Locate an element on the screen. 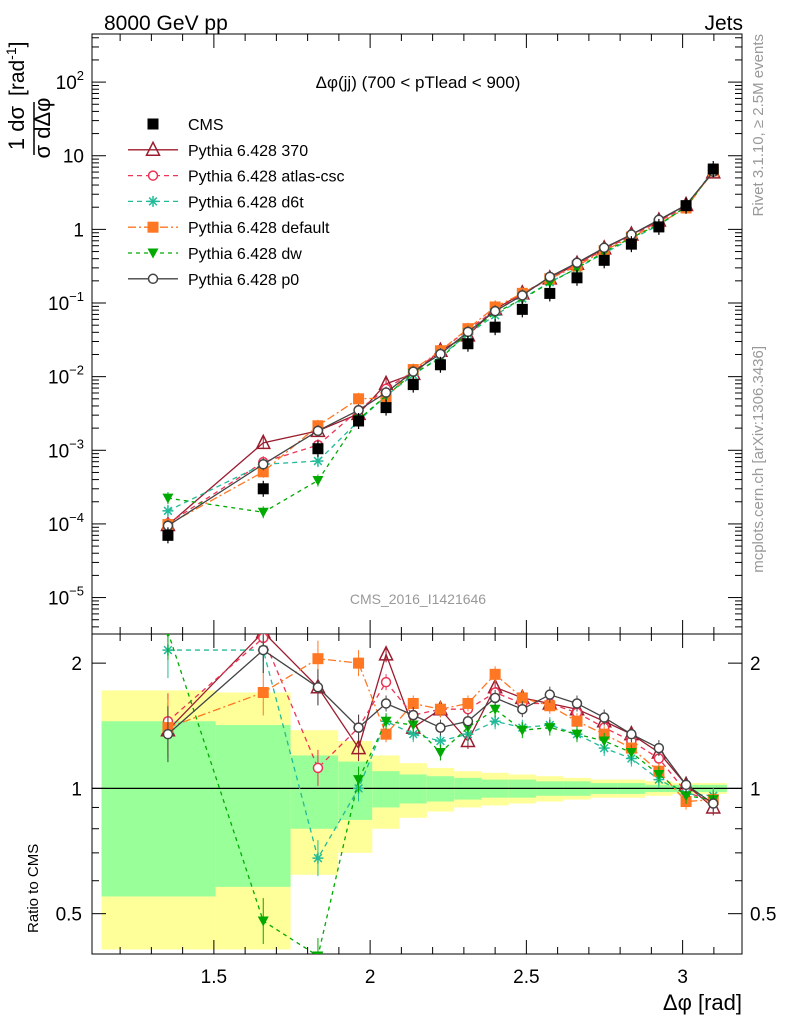  mcplots-label: mcplots.cern.ch [arXiv:1306.3436] is located at coordinates (758, 459).